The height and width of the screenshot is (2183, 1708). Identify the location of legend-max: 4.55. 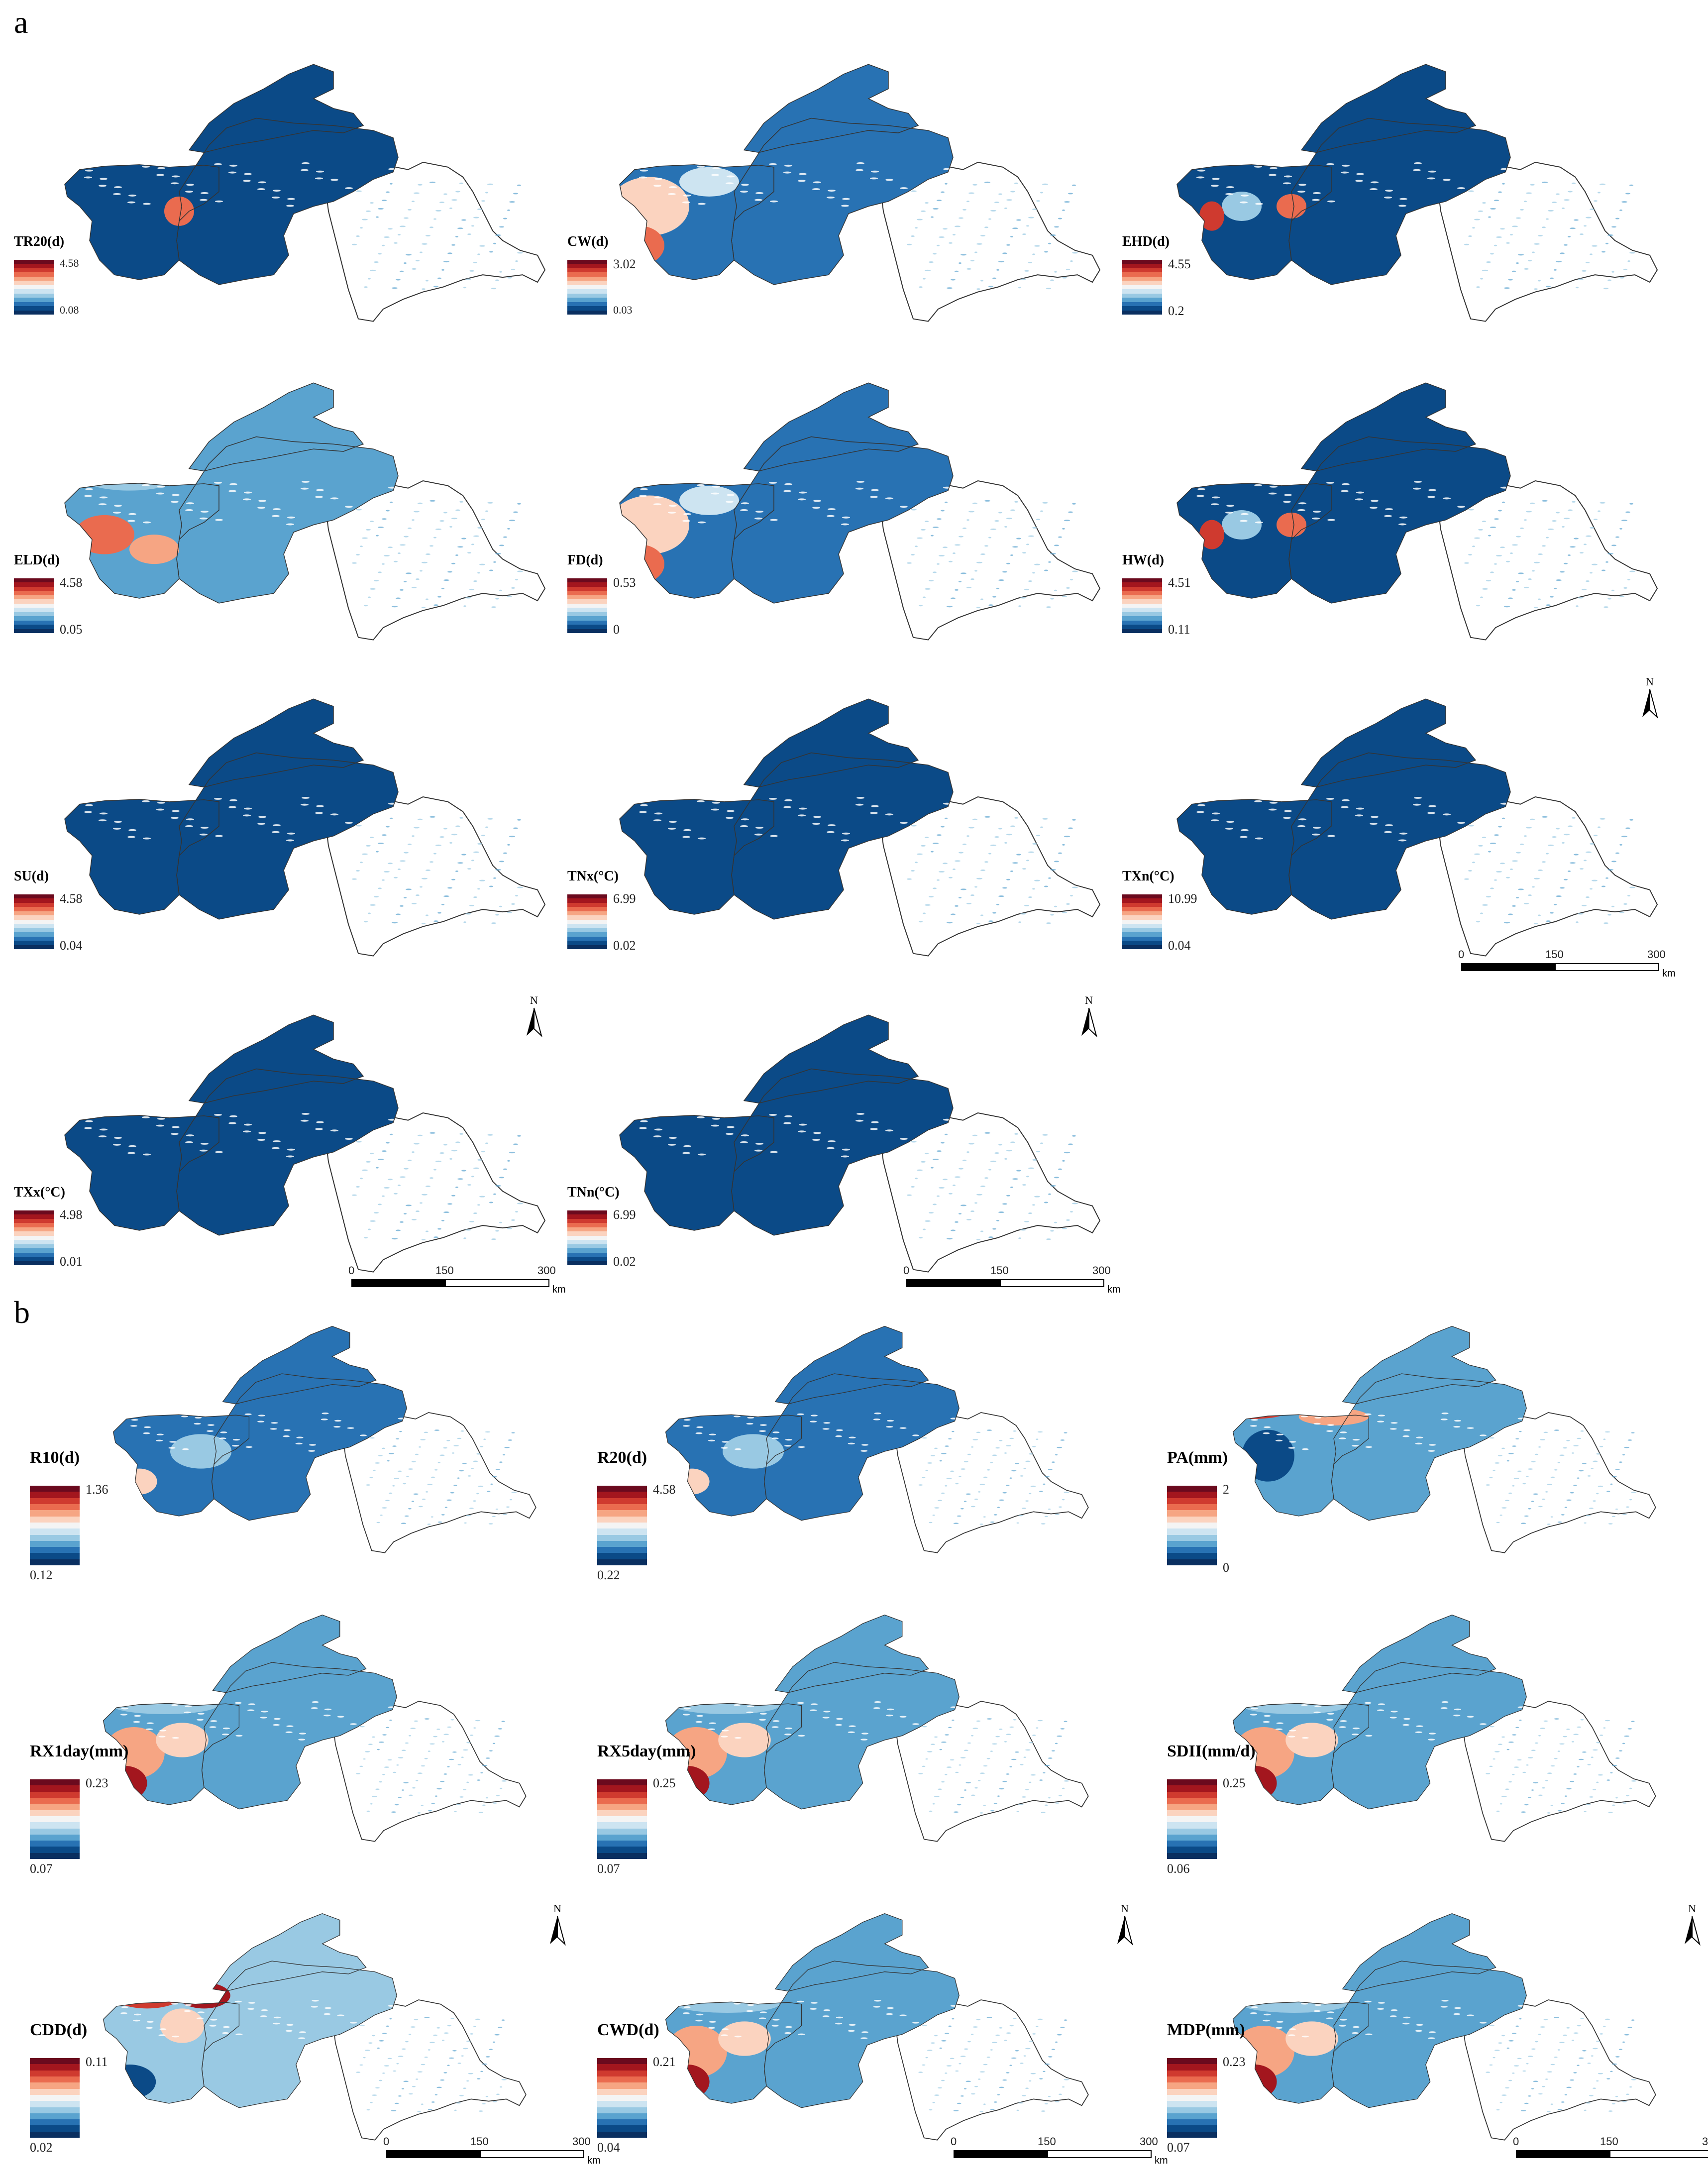
(1179, 264).